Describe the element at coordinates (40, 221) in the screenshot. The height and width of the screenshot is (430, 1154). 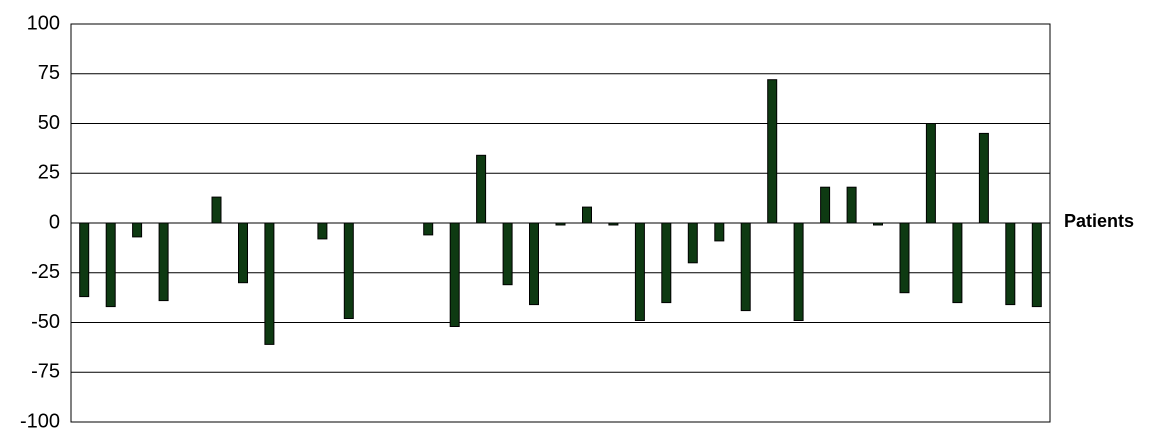
I see `y-tick-labels: 100 75 50 25 0 -25 -50 -75 -100` at that location.